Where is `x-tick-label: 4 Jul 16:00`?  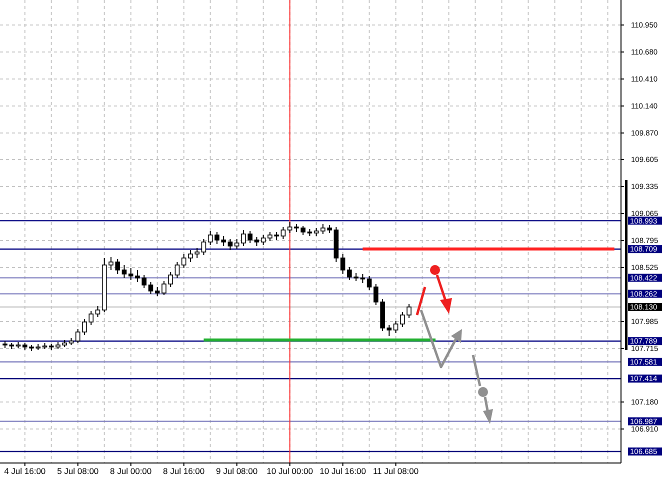 x-tick-label: 4 Jul 16:00 is located at coordinates (25, 471).